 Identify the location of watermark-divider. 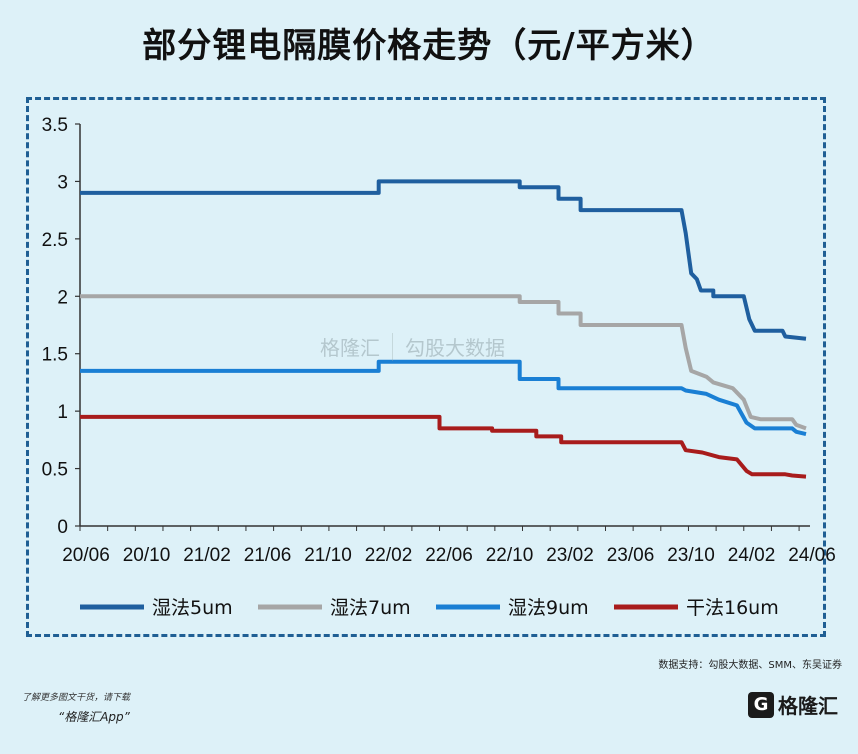
(392, 346).